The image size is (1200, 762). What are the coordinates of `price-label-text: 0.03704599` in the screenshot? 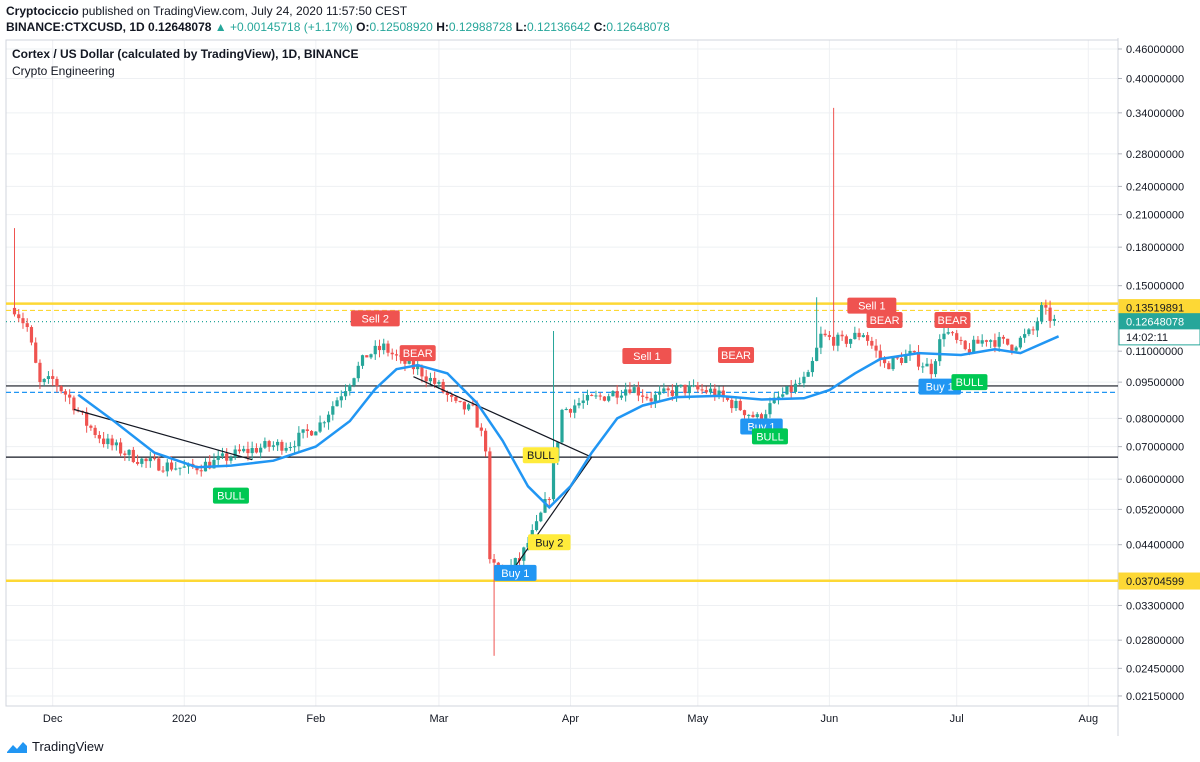 It's located at (1155, 582).